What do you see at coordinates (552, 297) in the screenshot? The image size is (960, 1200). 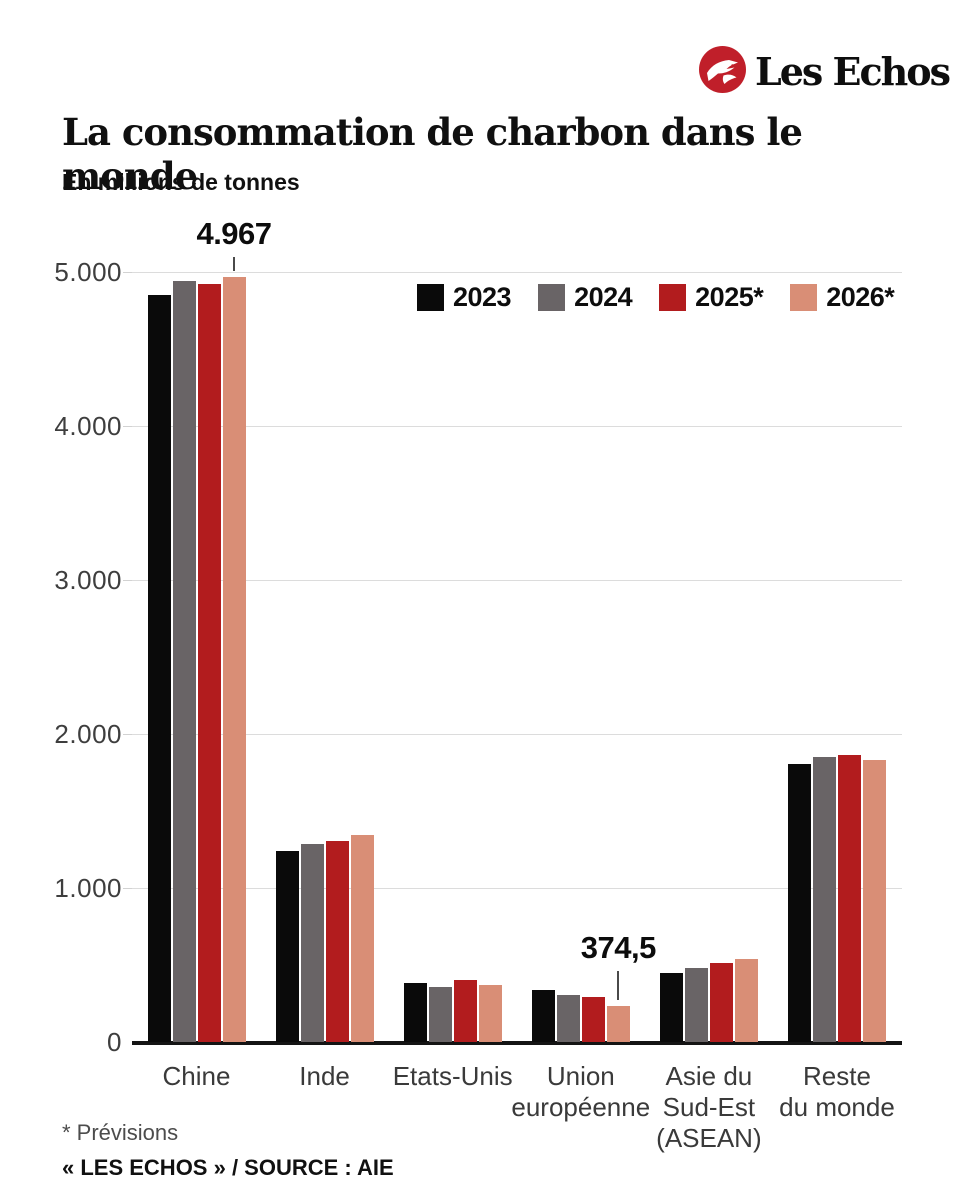 I see `legend-swatch-2024` at bounding box center [552, 297].